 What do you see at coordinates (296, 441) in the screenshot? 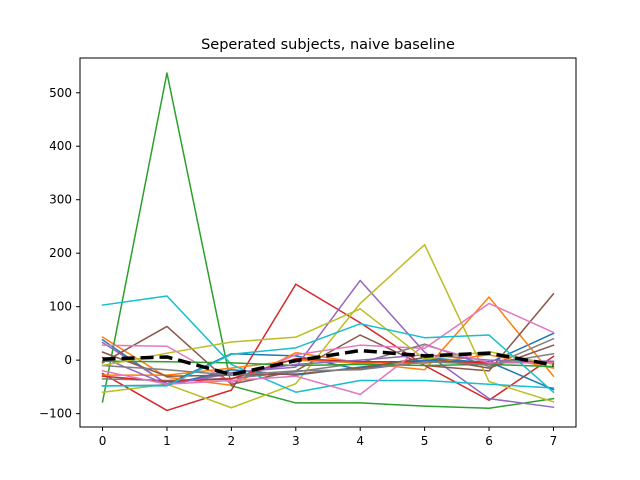
I see `x-tick-label: 3` at bounding box center [296, 441].